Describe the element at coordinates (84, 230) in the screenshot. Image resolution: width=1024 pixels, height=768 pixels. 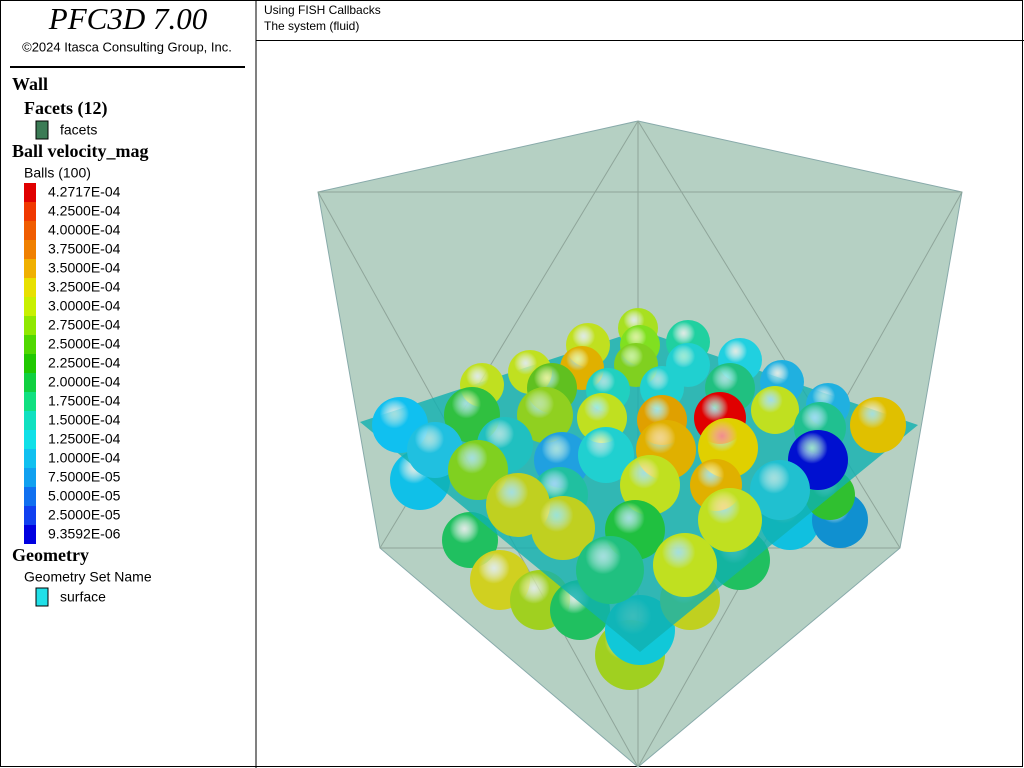
I see `scale-label: 4.0000E-04` at that location.